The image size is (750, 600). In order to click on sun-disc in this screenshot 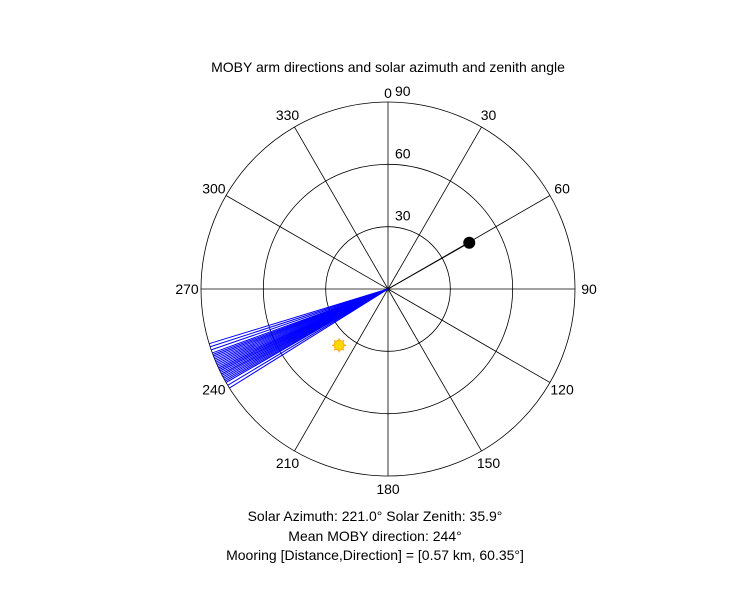, I will do `click(339, 345)`.